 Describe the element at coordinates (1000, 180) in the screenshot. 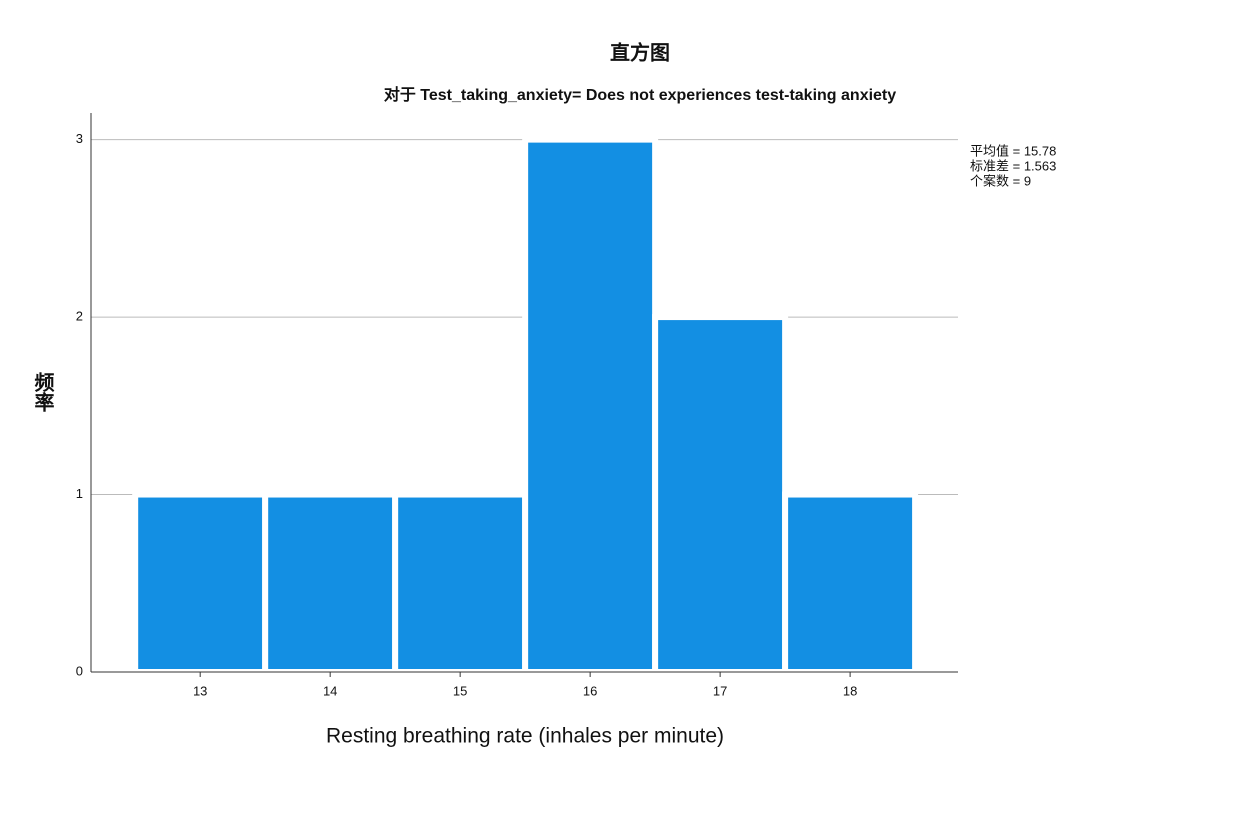

I see `stat-annotation: 个案数 = 9` at that location.